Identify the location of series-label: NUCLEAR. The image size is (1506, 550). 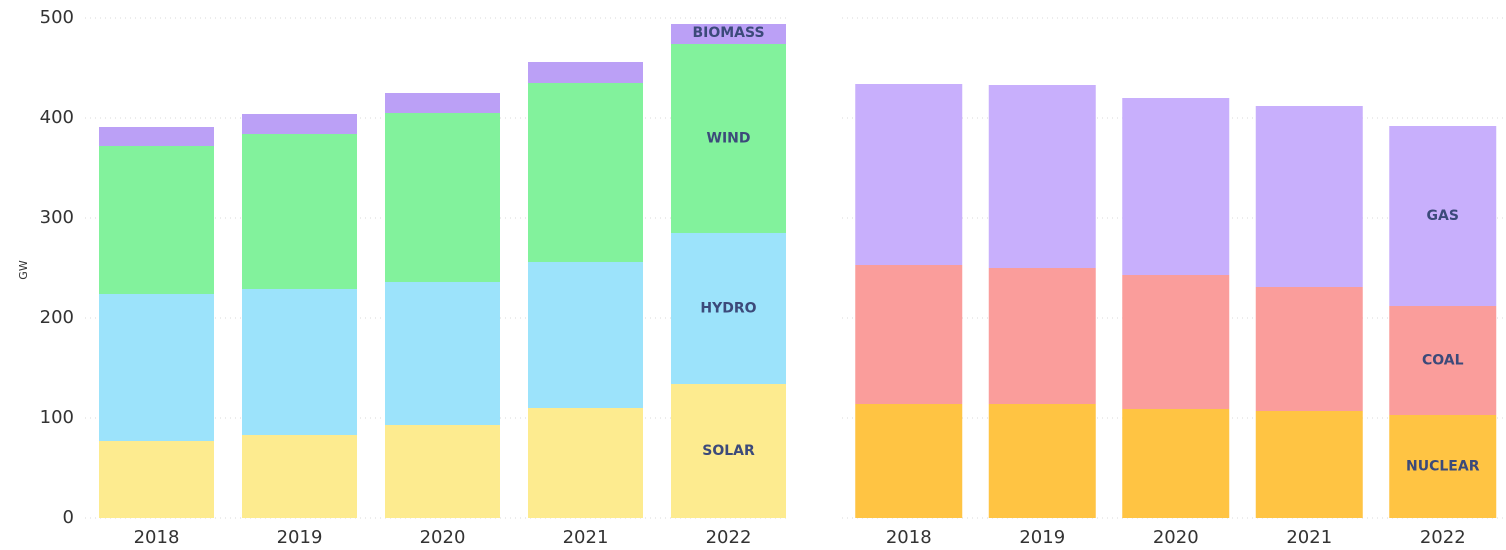
(1443, 467).